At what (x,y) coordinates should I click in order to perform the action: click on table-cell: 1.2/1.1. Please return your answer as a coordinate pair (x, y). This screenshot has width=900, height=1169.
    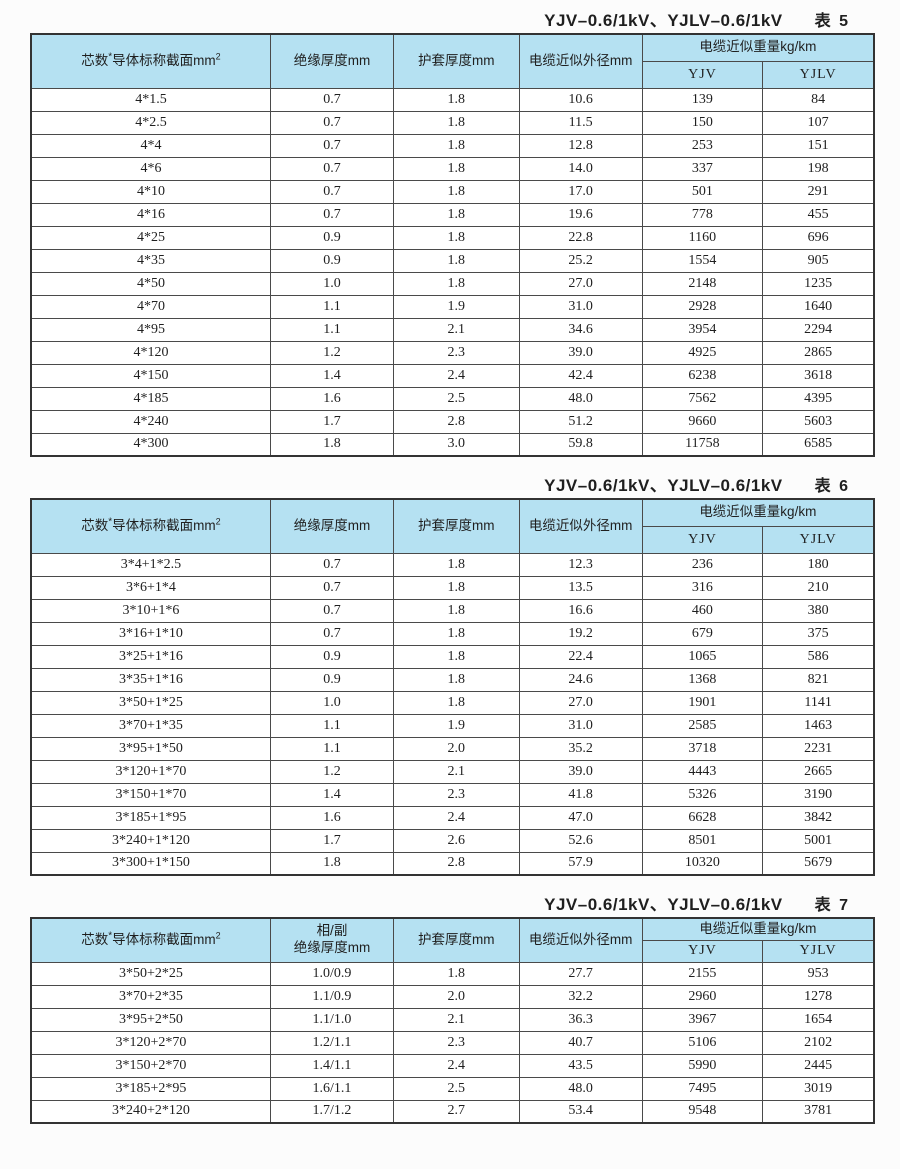
    Looking at the image, I should click on (331, 1042).